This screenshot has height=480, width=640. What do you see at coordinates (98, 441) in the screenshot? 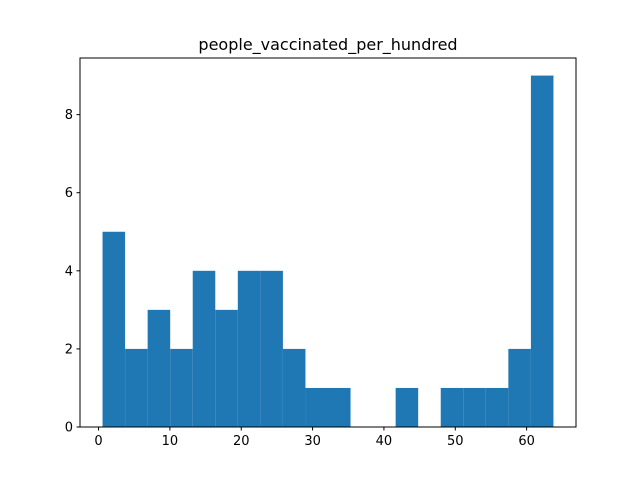
I see `x-tick-label: 0` at bounding box center [98, 441].